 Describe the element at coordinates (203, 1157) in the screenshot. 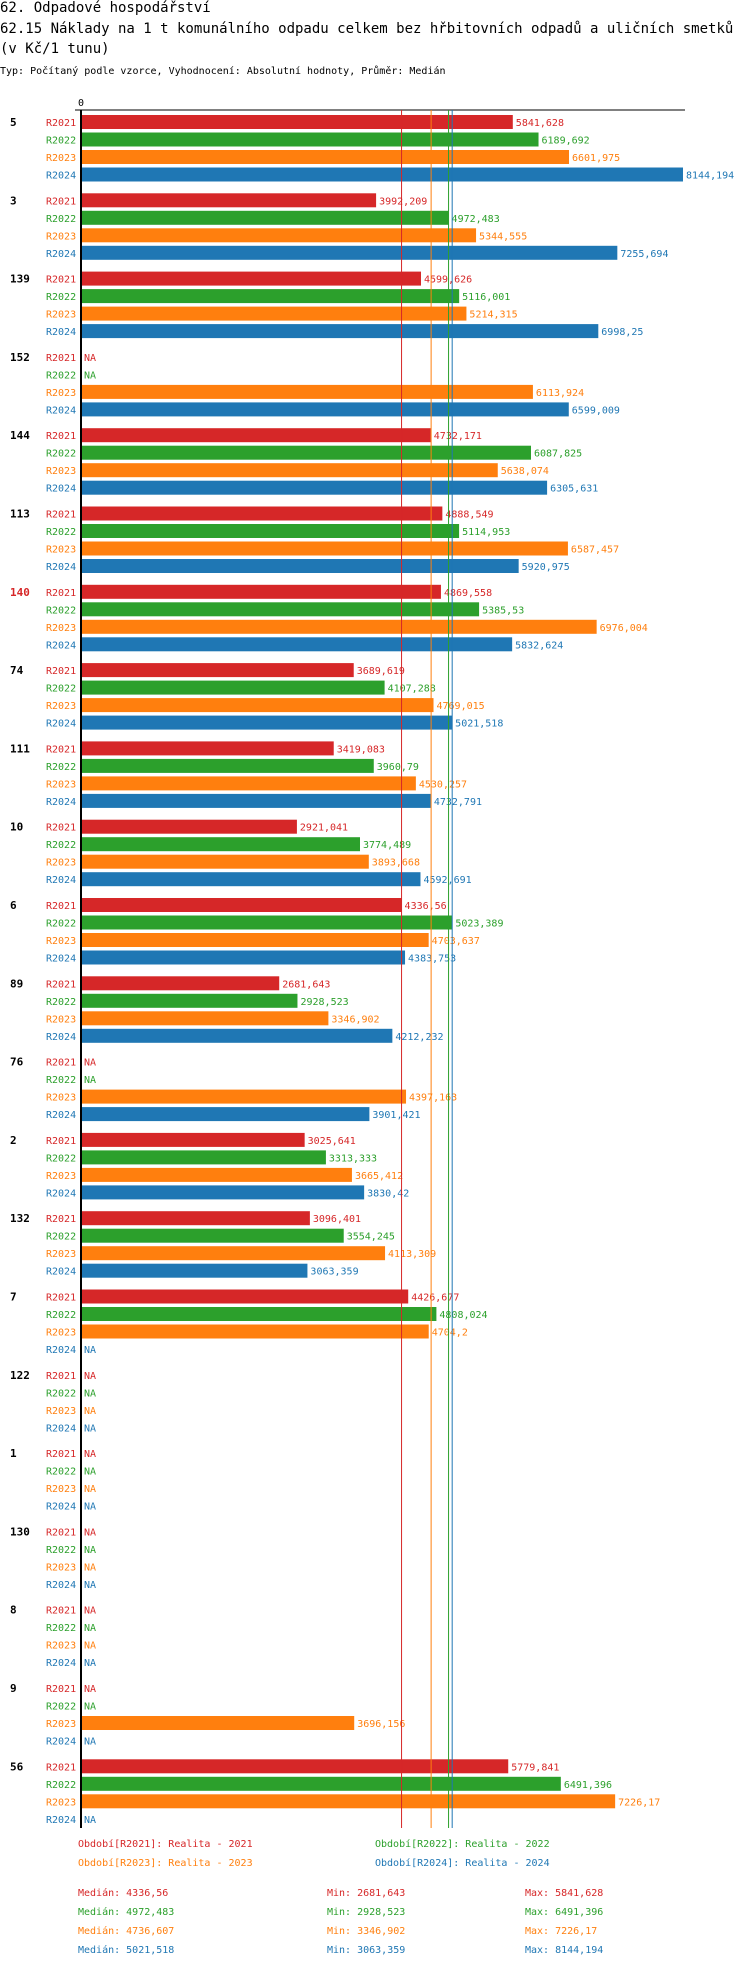

I see `bar-2-R2022` at that location.